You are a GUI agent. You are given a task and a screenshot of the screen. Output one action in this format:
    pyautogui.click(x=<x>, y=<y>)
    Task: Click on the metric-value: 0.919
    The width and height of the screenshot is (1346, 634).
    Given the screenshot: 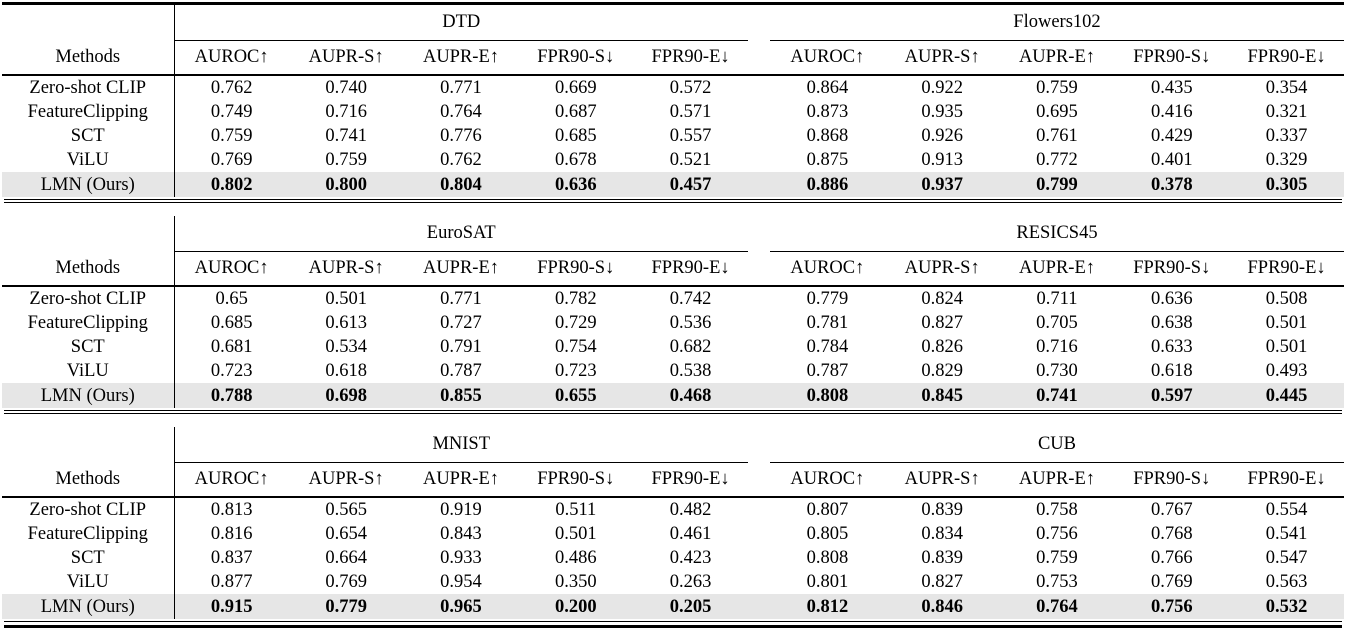 What is the action you would take?
    pyautogui.click(x=461, y=510)
    